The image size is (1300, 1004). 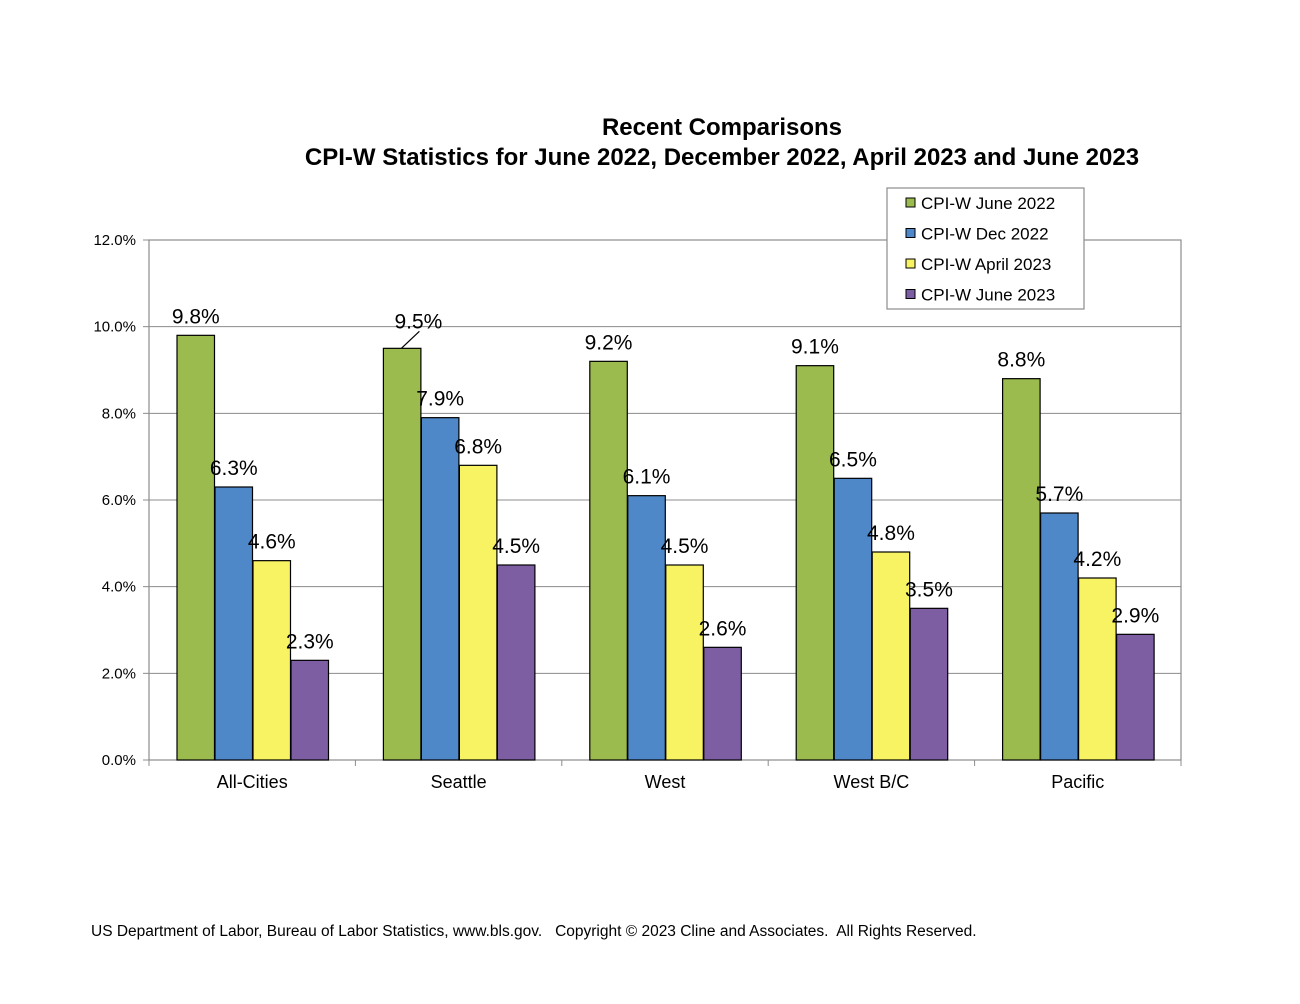 What do you see at coordinates (418, 321) in the screenshot?
I see `data-label: 9.5%` at bounding box center [418, 321].